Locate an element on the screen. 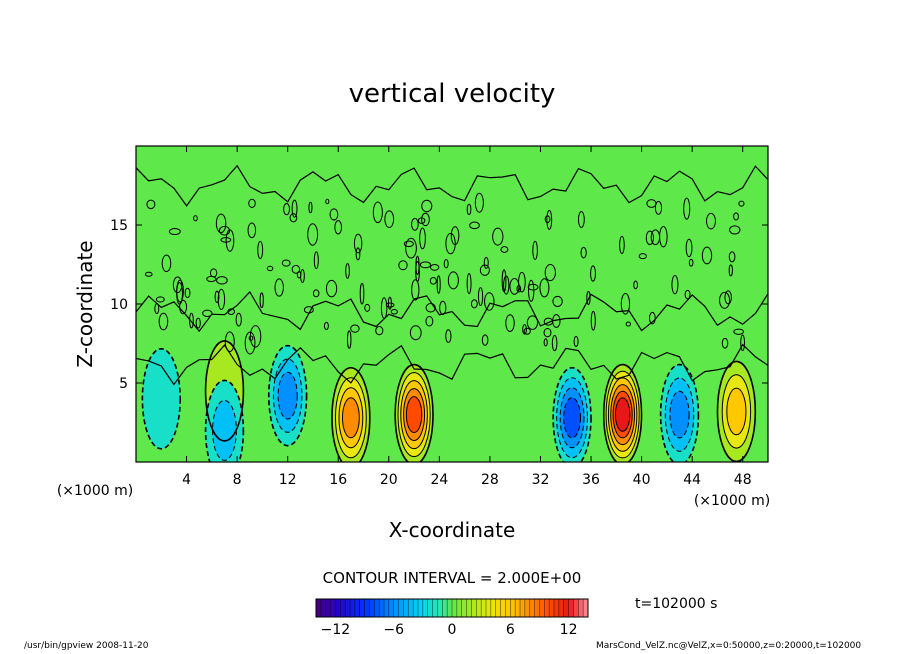 This screenshot has height=654, width=904. chart-title: vertical velocity is located at coordinates (452, 94).